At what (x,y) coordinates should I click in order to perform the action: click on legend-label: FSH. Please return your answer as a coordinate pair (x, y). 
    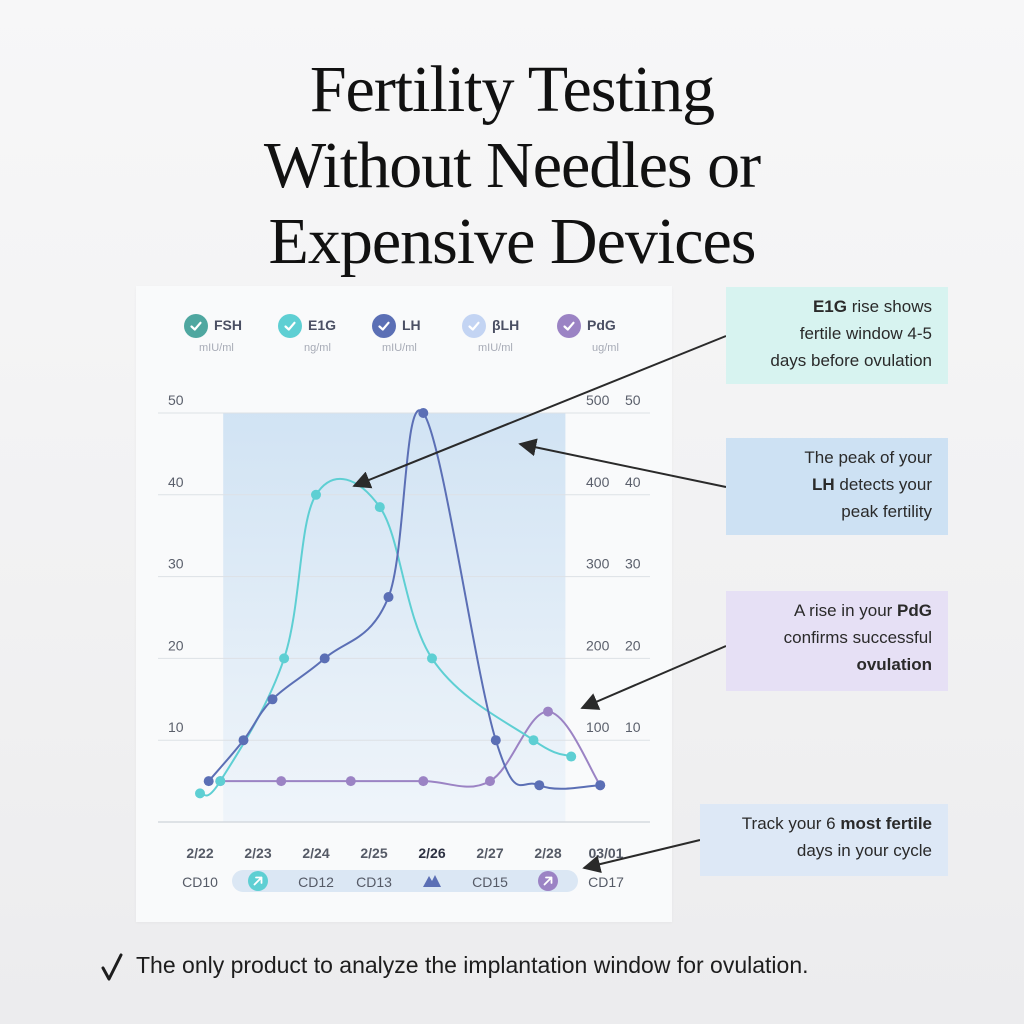
    Looking at the image, I should click on (228, 325).